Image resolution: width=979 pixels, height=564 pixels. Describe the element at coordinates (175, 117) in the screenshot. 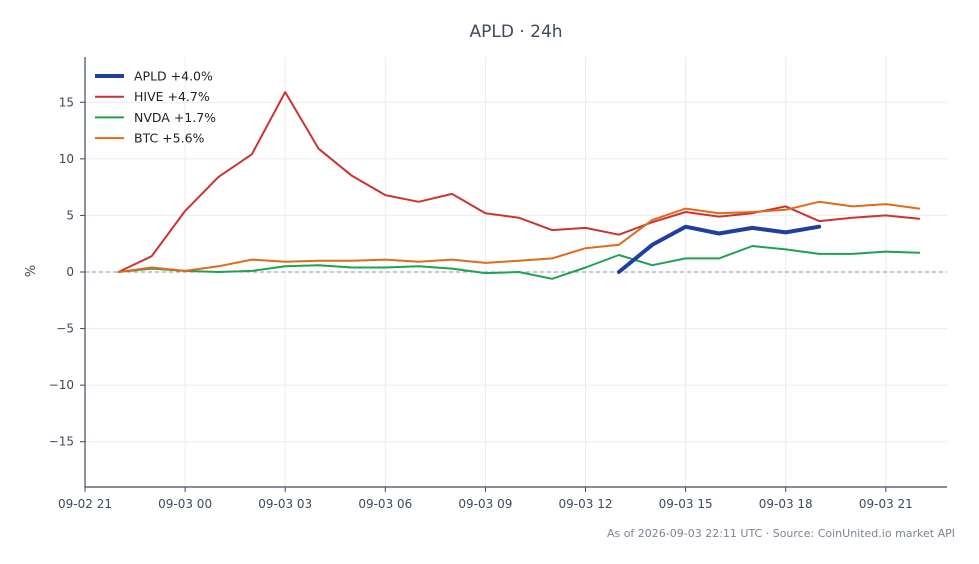

I see `legend-label-nvda: NVDA +1.7%` at that location.